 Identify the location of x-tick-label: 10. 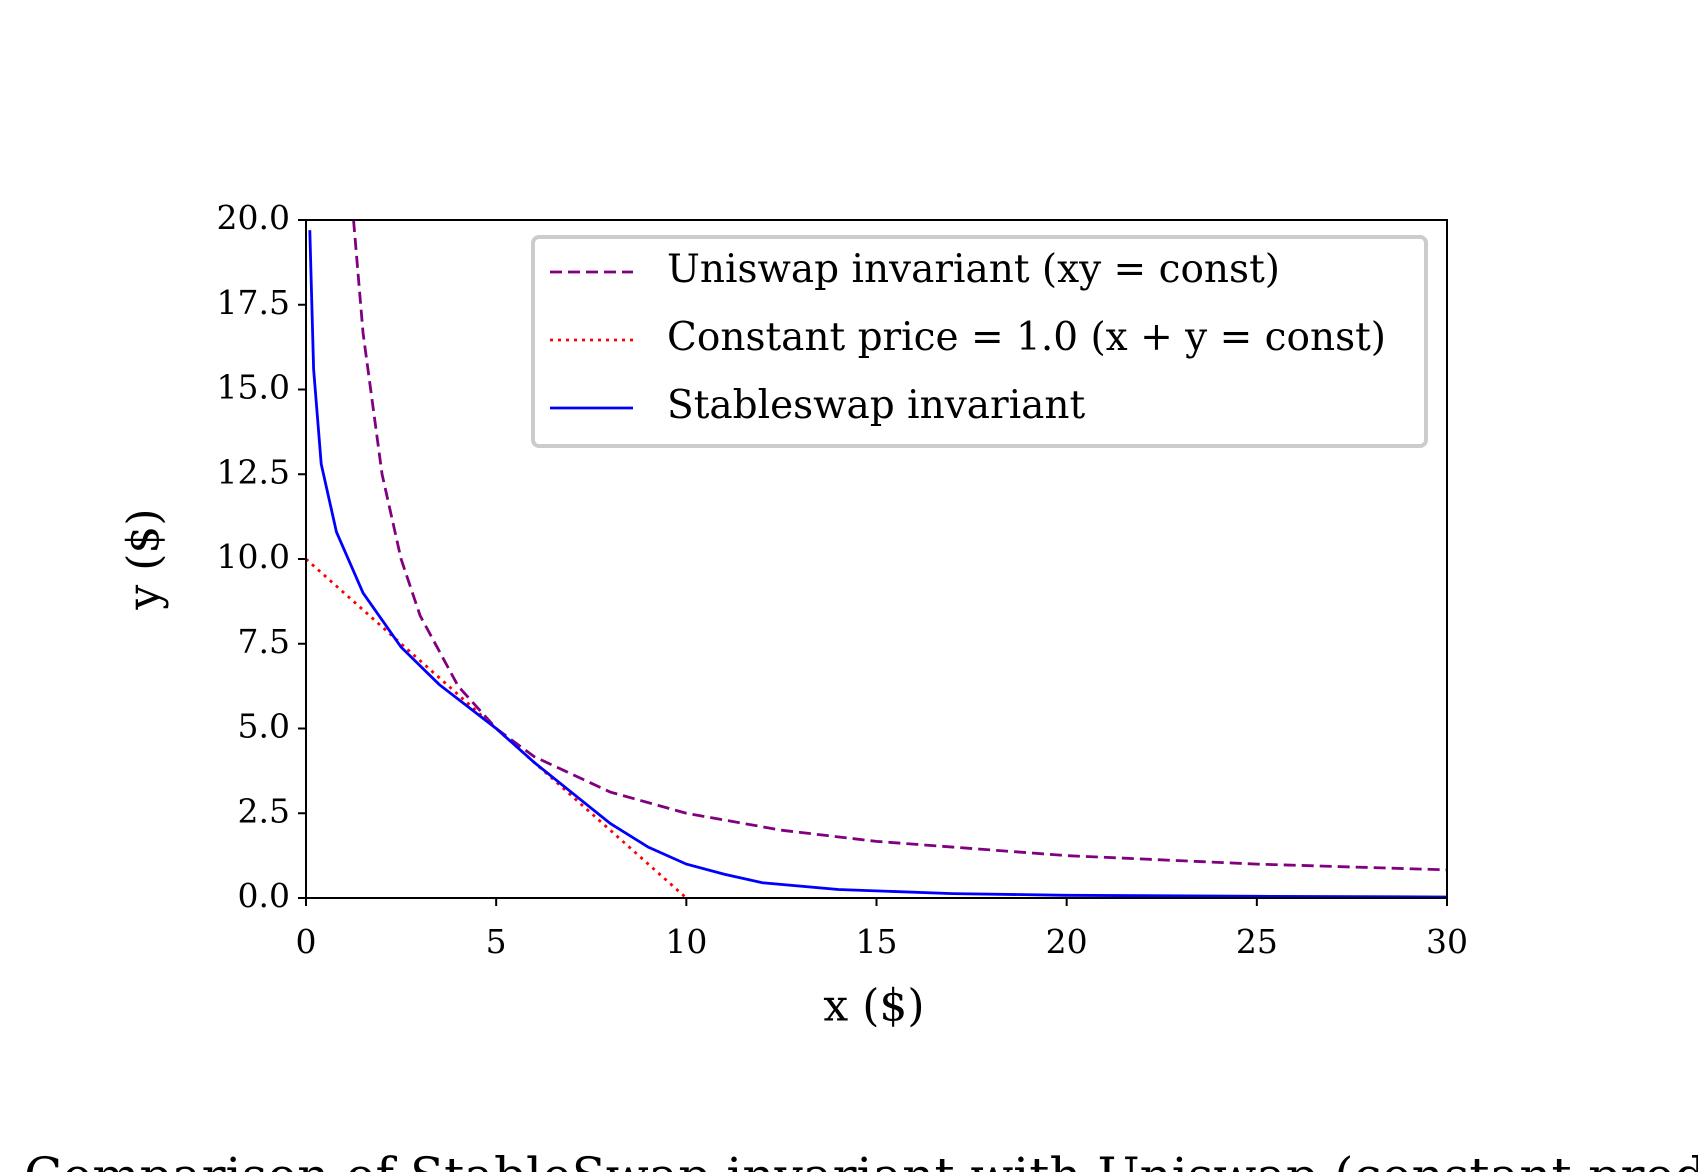
(686, 941).